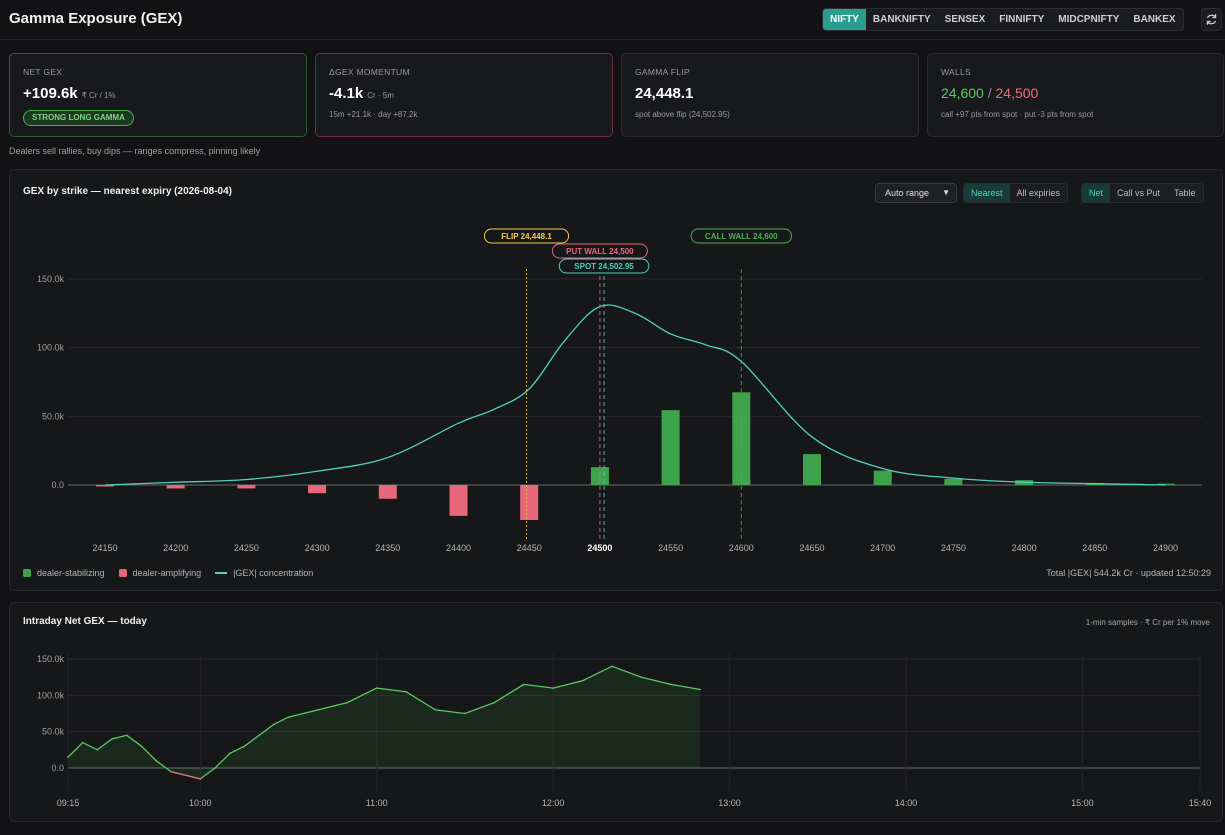  I want to click on x-tick-label: 24550, so click(670, 548).